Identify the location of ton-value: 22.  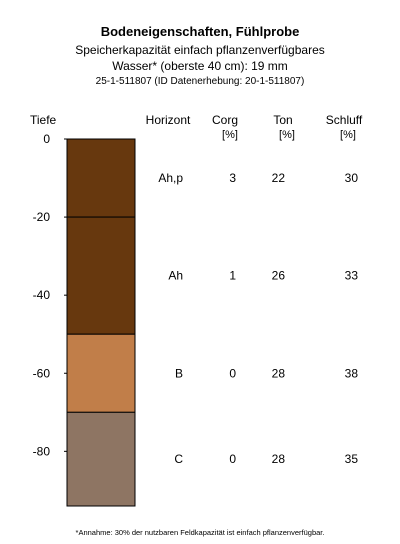
(279, 178).